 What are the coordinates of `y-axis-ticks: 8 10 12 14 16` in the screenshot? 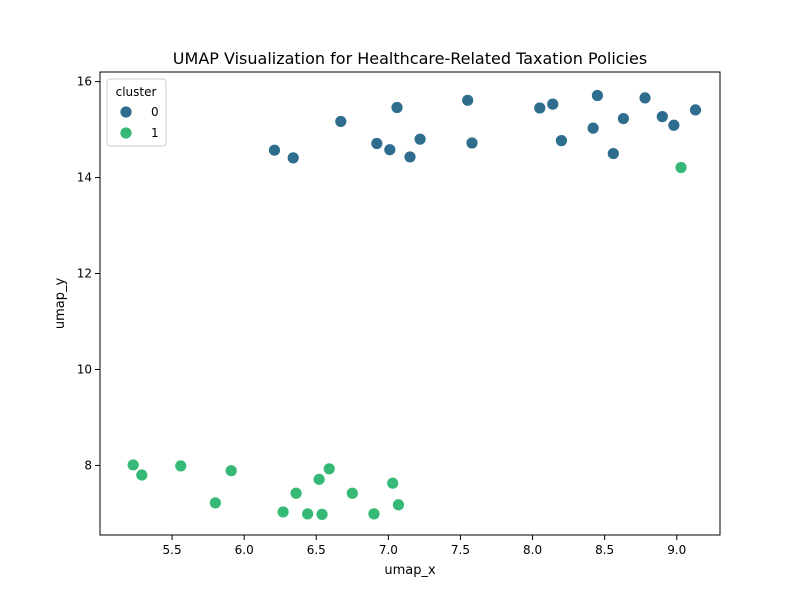 It's located at (88, 273).